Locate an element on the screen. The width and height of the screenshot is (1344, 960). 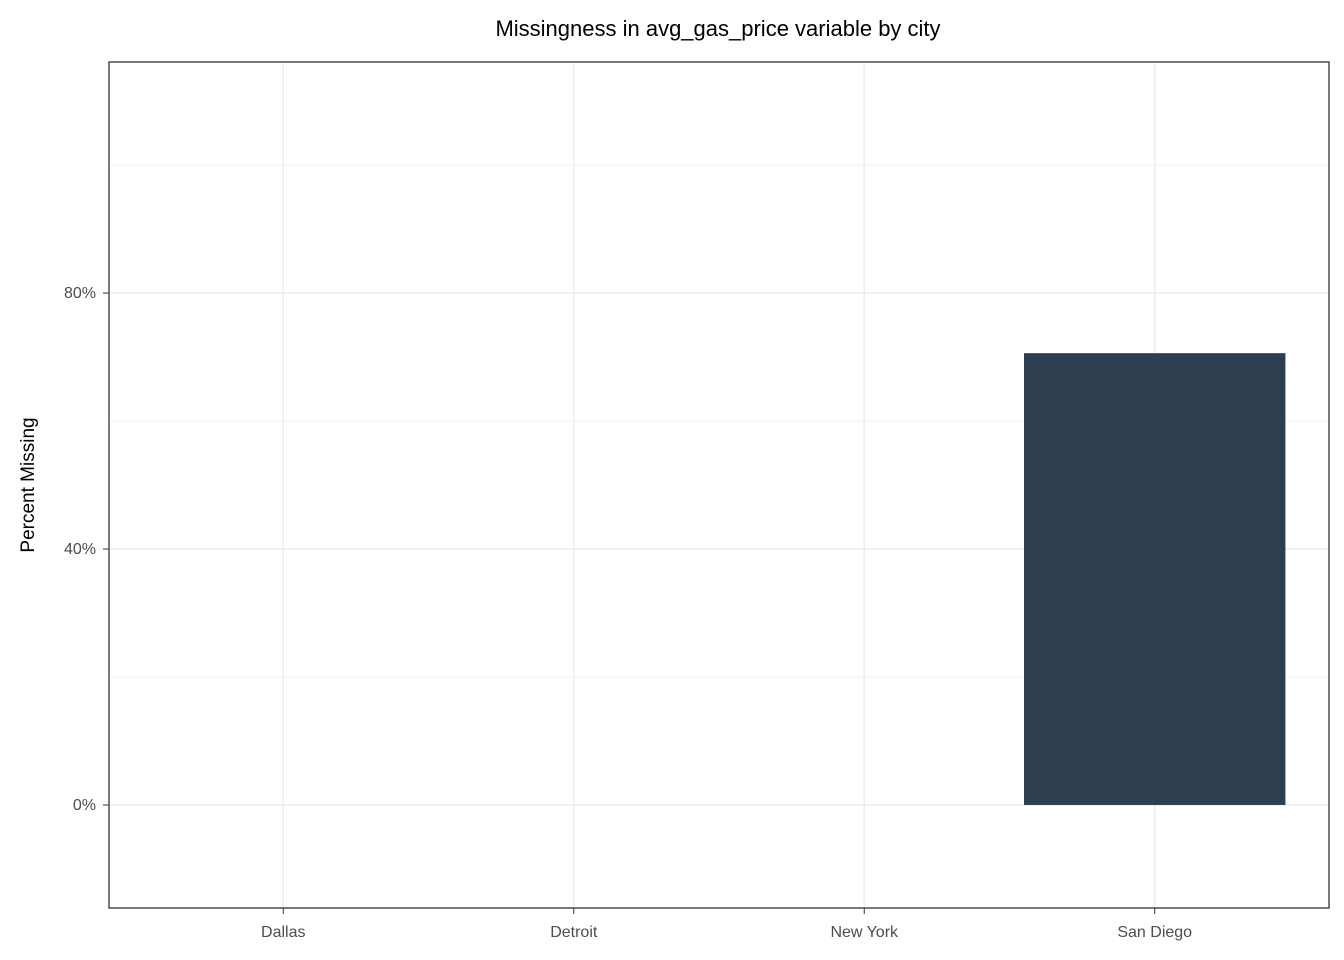
y-tick-label: 0% is located at coordinates (84, 805).